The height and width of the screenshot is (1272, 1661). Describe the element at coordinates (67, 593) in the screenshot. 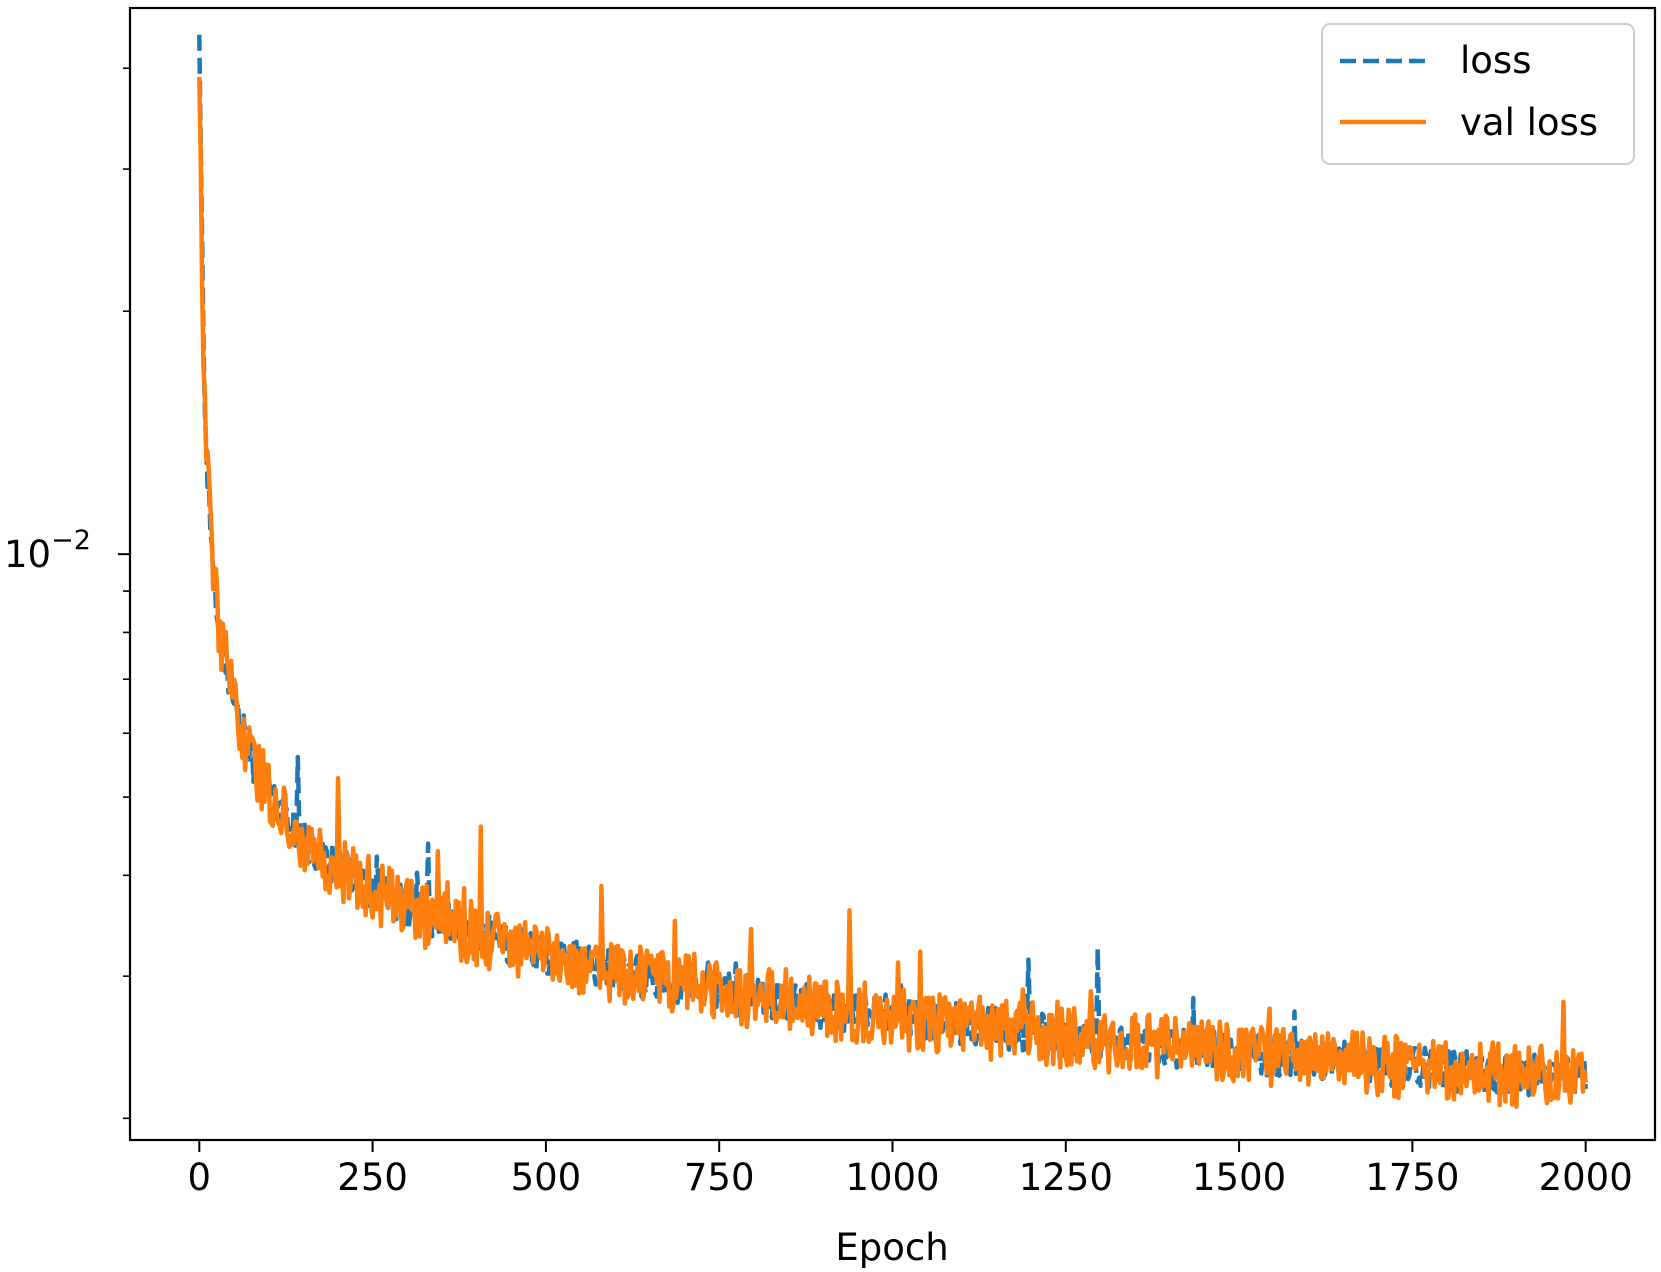

I see `y-axis: 10−2` at that location.